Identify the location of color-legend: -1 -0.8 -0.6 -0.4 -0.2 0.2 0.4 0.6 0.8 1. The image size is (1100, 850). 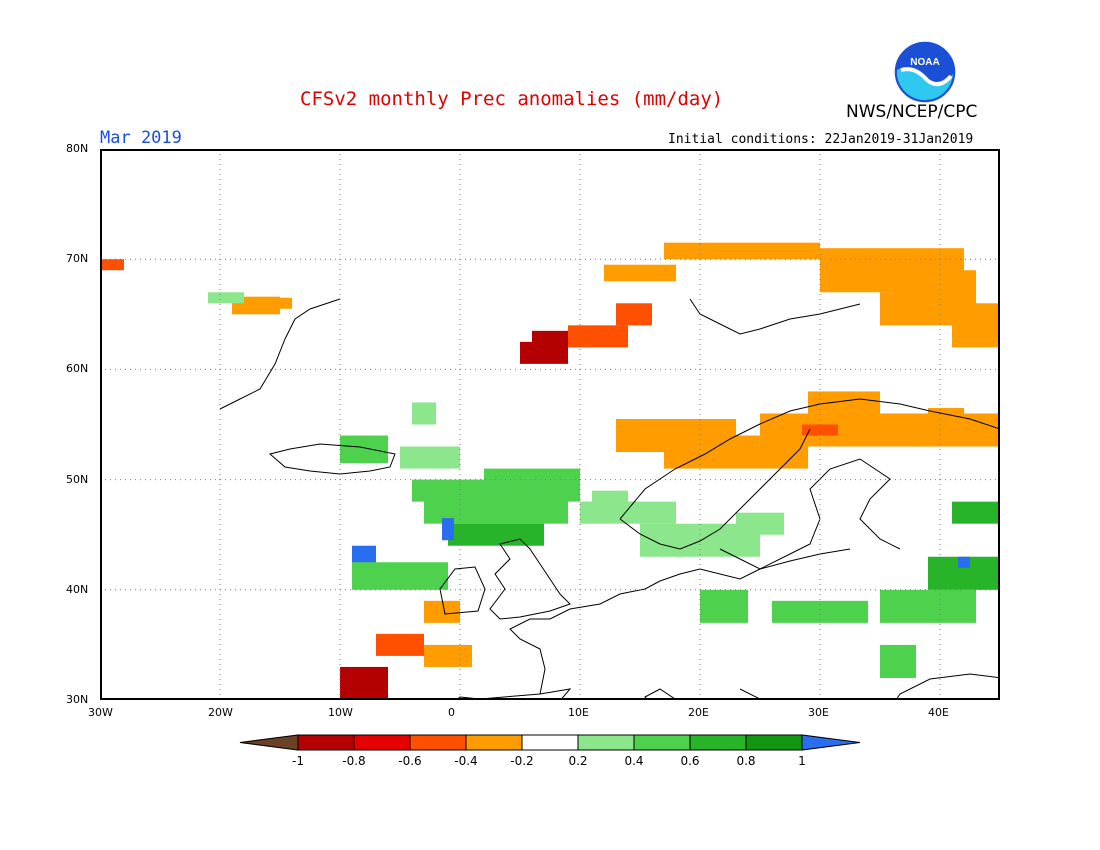
(550, 751).